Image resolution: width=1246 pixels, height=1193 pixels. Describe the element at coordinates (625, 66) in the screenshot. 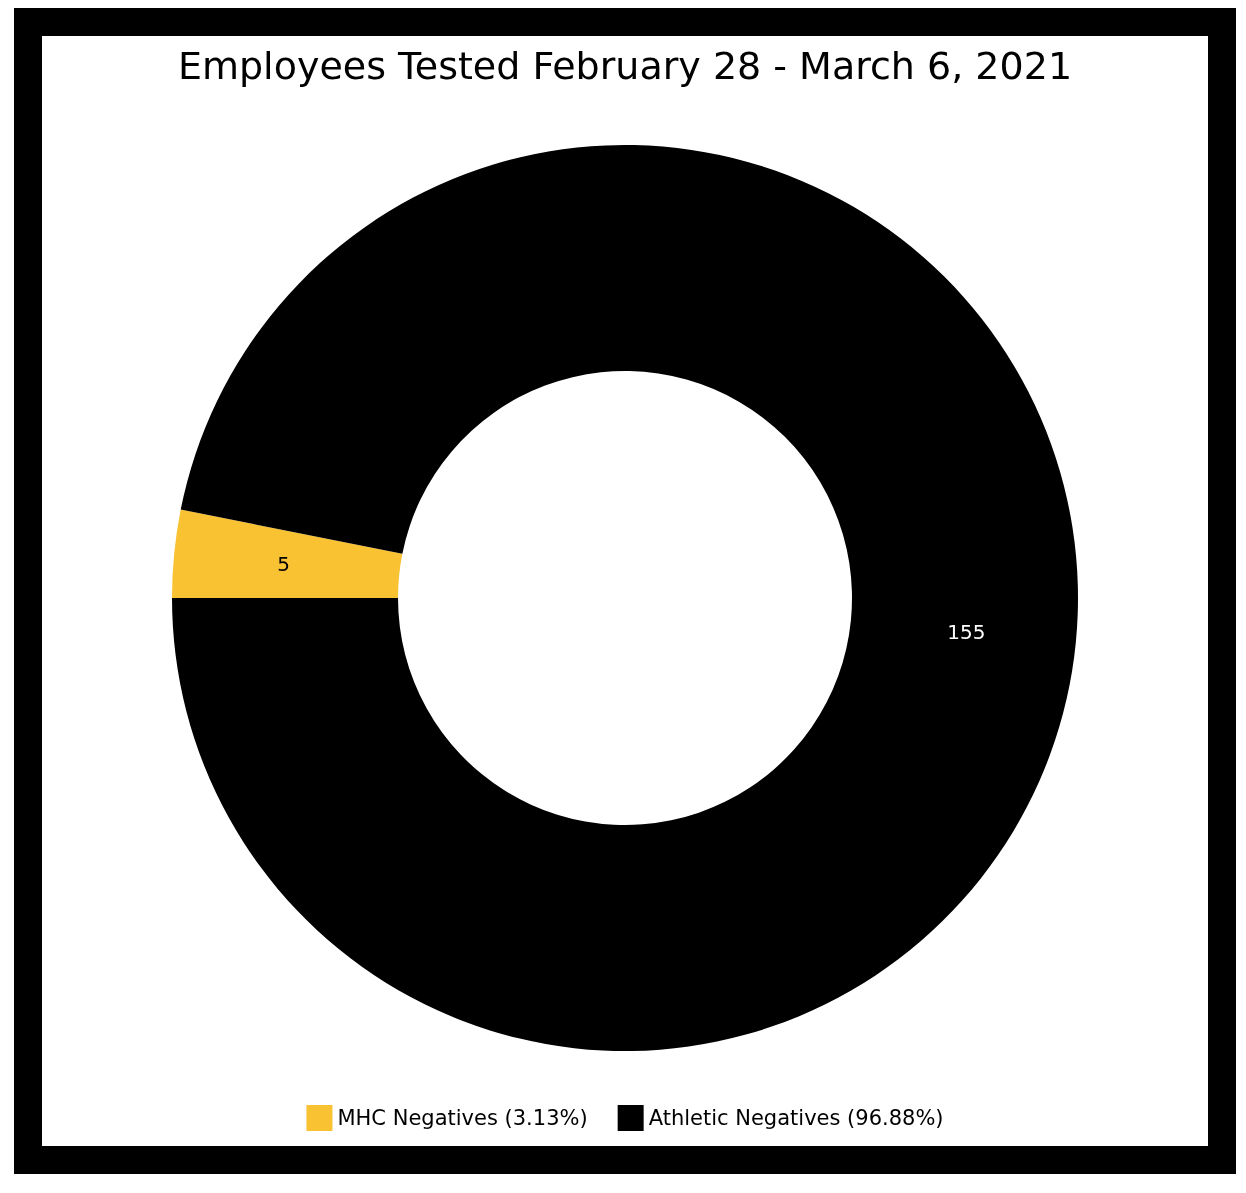

I see `chart-title: Employees Tested February 28 - March 6, 2021` at that location.